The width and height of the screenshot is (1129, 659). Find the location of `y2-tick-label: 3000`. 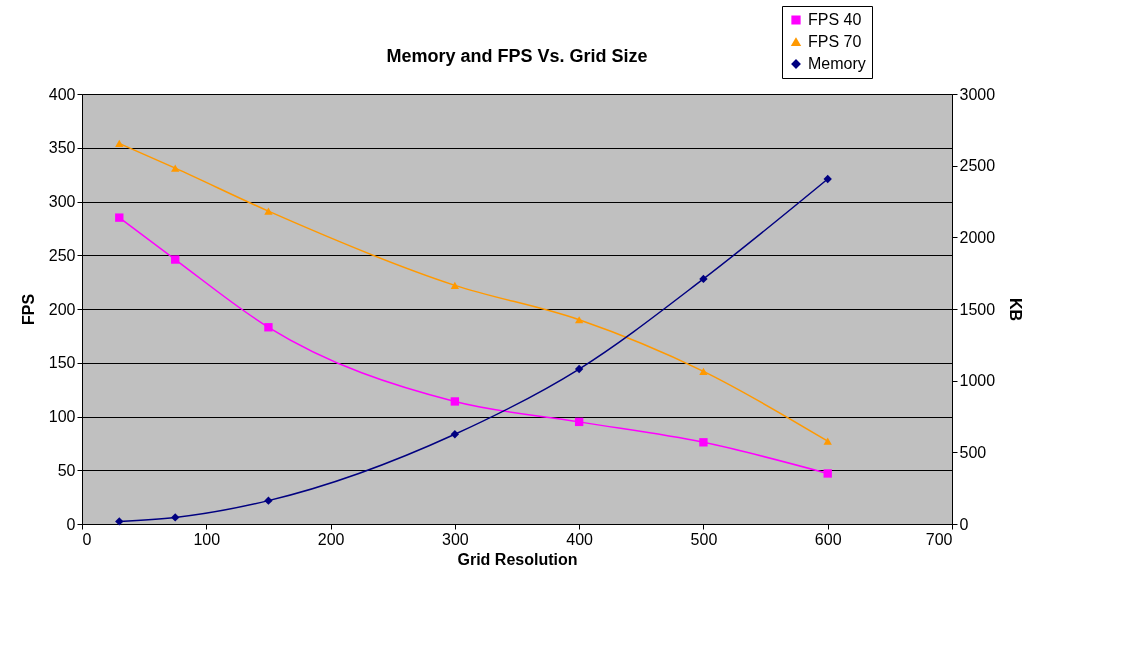

y2-tick-label: 3000 is located at coordinates (977, 94).